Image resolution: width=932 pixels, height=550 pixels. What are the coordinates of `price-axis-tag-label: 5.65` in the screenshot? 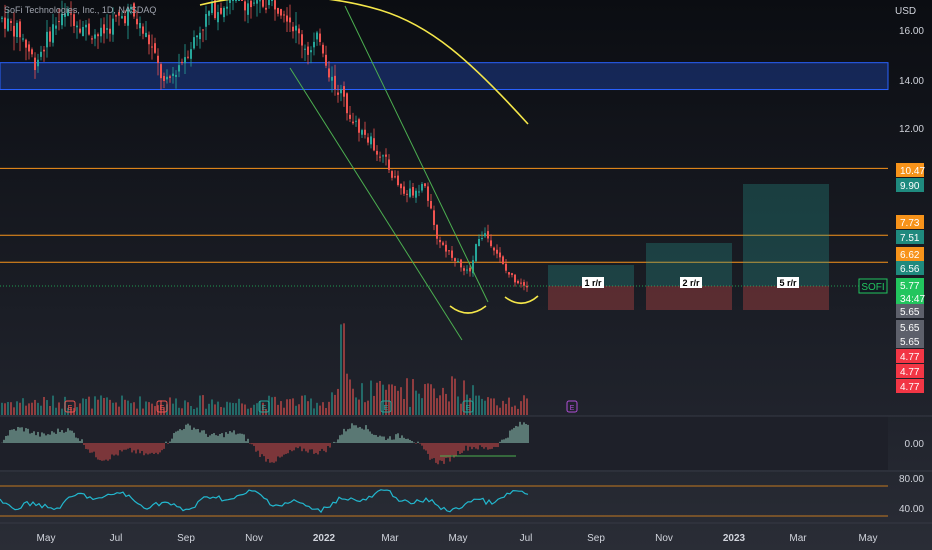 It's located at (910, 328).